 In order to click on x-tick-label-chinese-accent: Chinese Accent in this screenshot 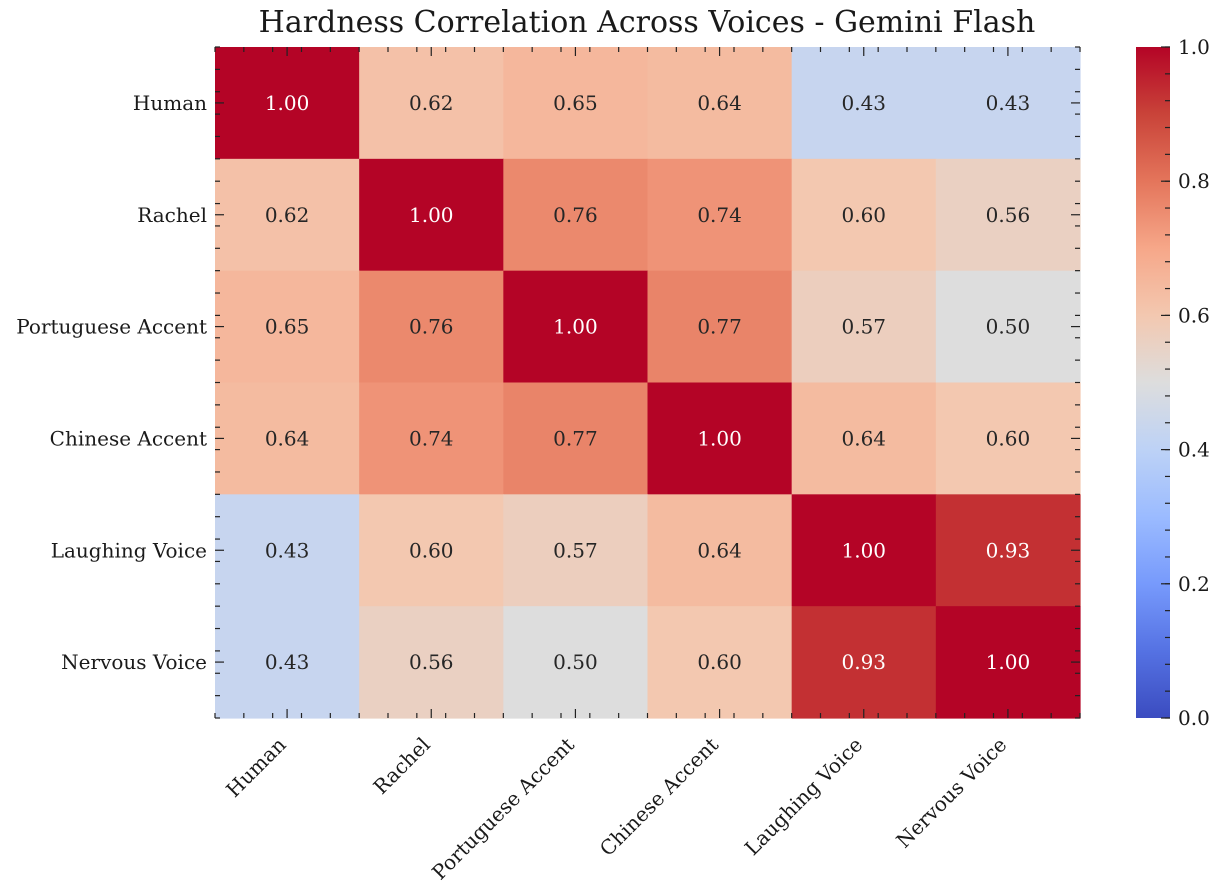, I will do `click(659, 797)`.